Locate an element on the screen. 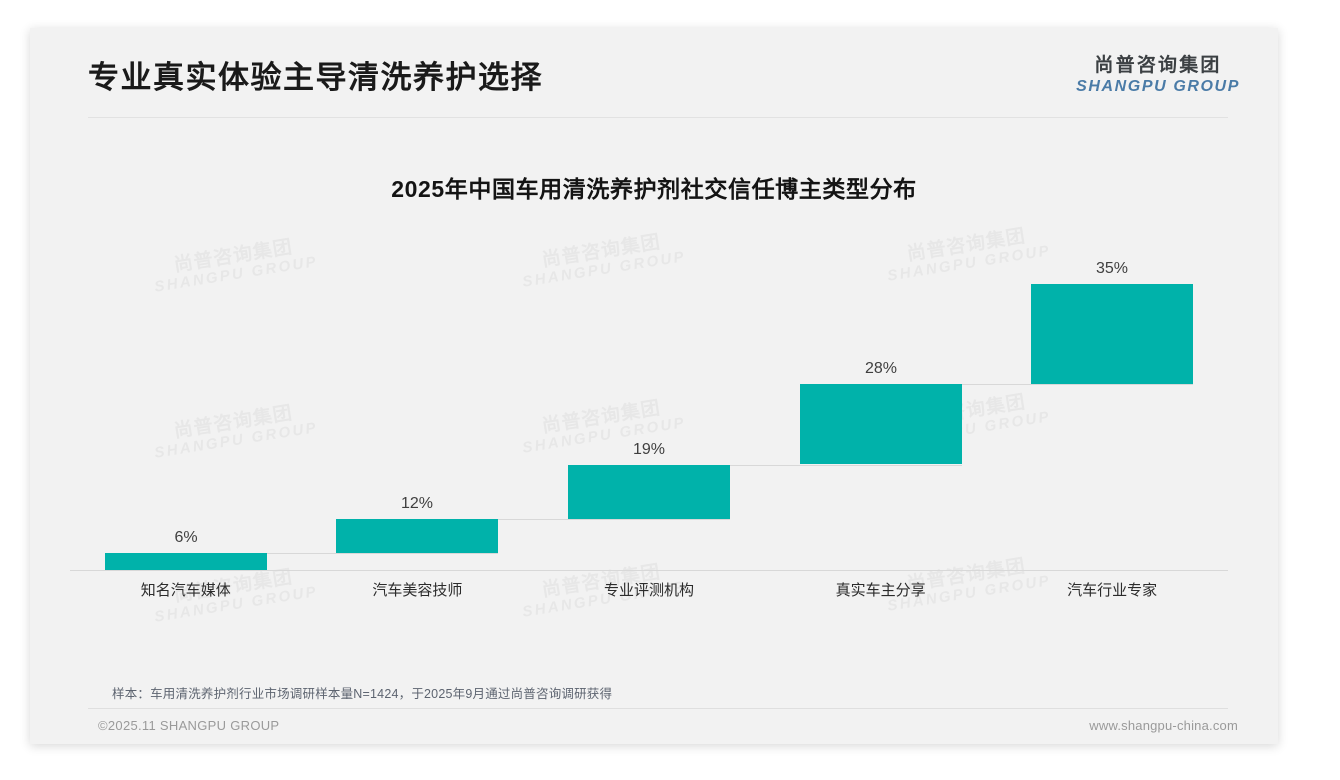 The width and height of the screenshot is (1340, 780). bar-value-label: 35% is located at coordinates (1112, 268).